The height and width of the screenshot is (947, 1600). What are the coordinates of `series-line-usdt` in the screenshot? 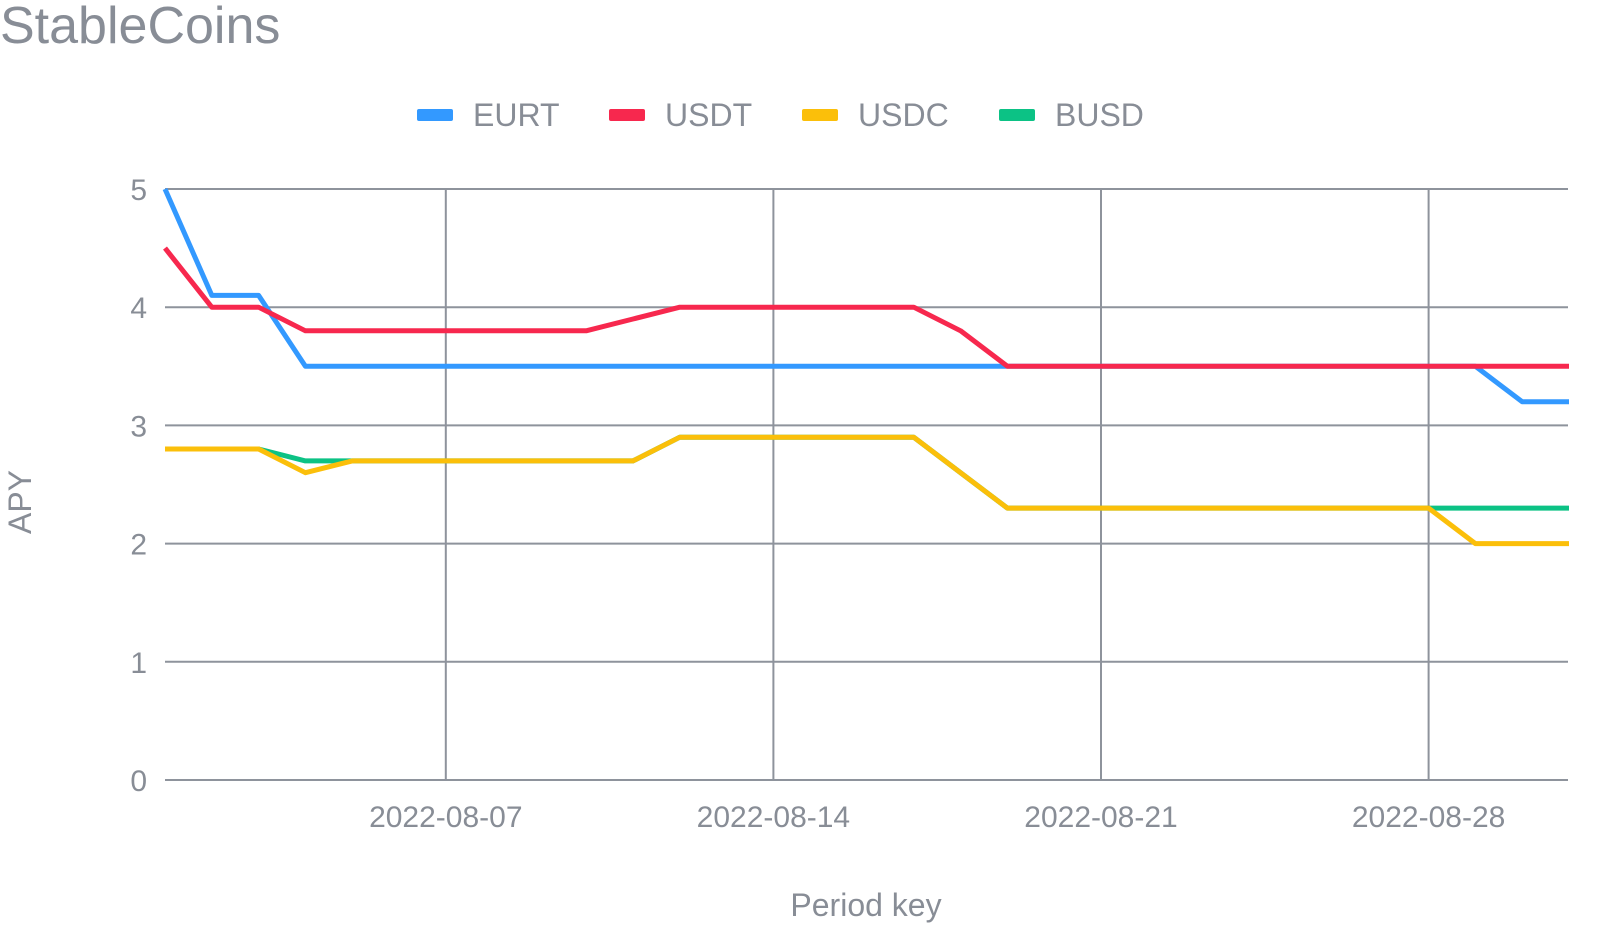 It's located at (866, 307).